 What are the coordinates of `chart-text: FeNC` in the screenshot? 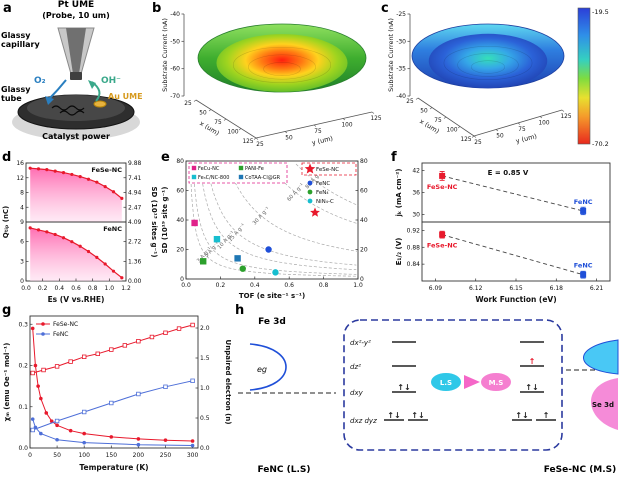 It's located at (112, 229).